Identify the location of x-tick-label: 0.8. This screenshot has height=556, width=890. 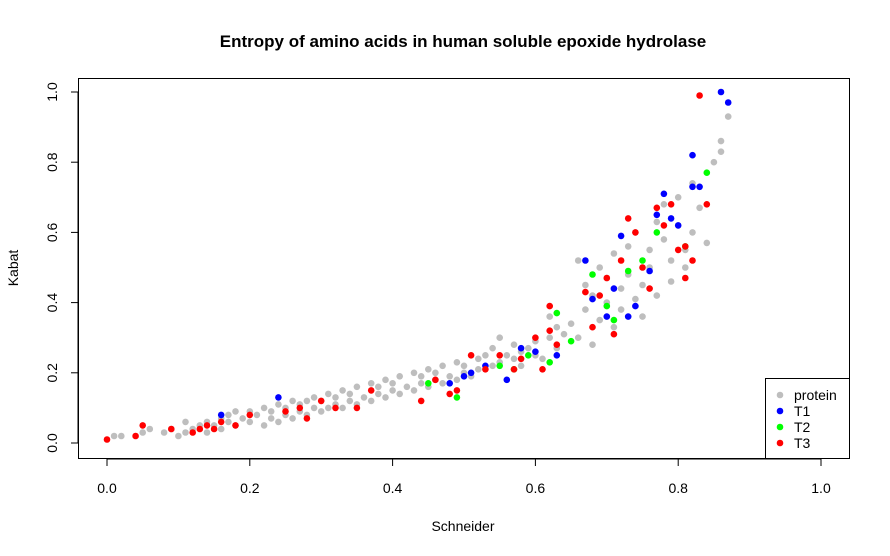
(678, 488).